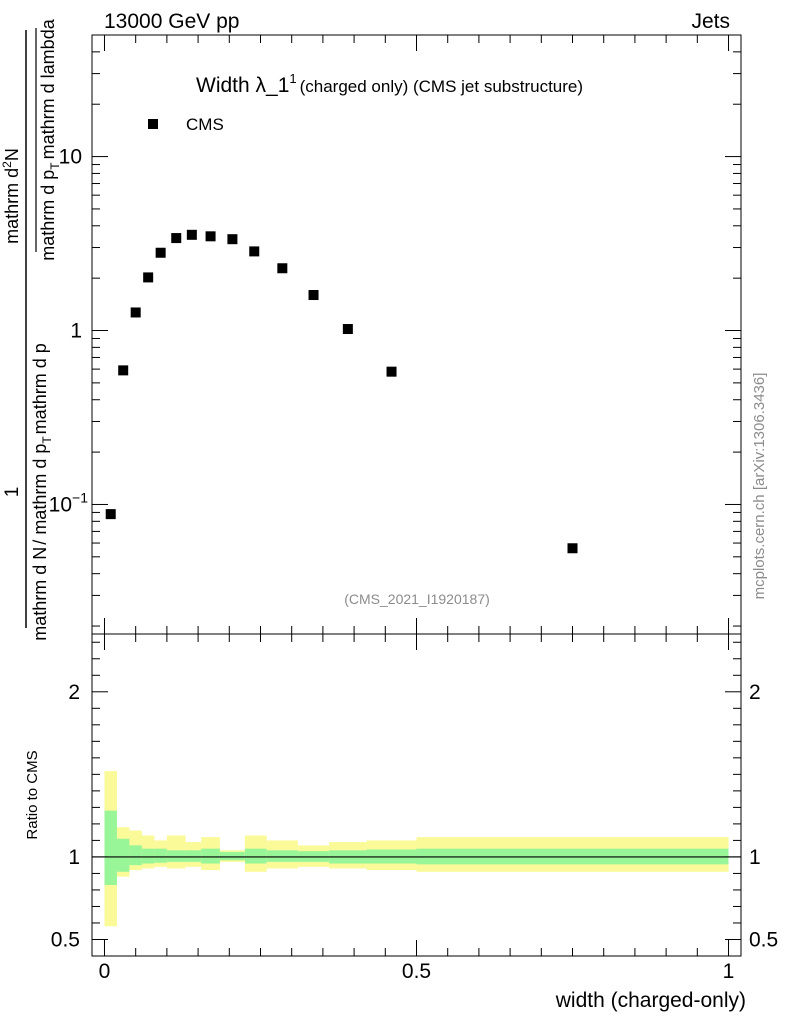 The height and width of the screenshot is (1024, 786). What do you see at coordinates (69, 331) in the screenshot?
I see `main-y-tick-labels: 10−1 1 10` at bounding box center [69, 331].